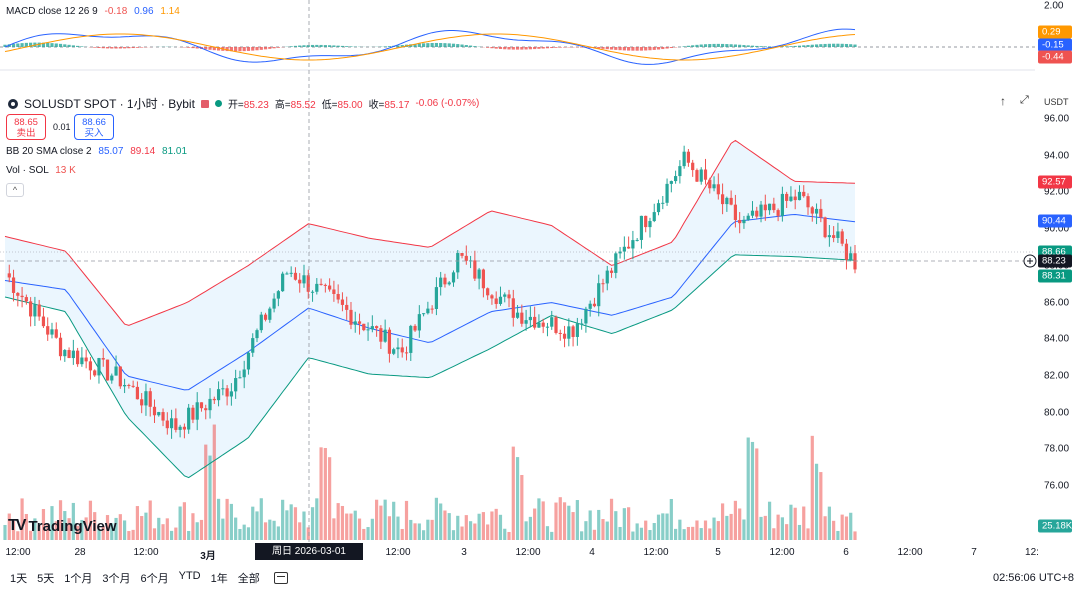  Describe the element at coordinates (26, 127) in the screenshot. I see `sell-button: 88.65 卖出` at that location.